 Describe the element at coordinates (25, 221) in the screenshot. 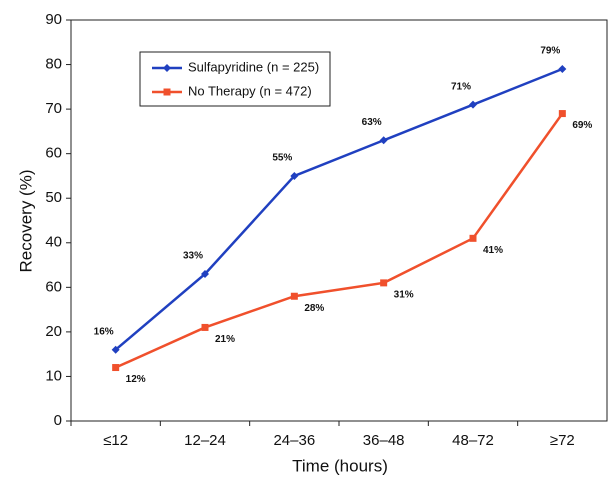

I see `y-axis-label: Recovery (%)` at that location.